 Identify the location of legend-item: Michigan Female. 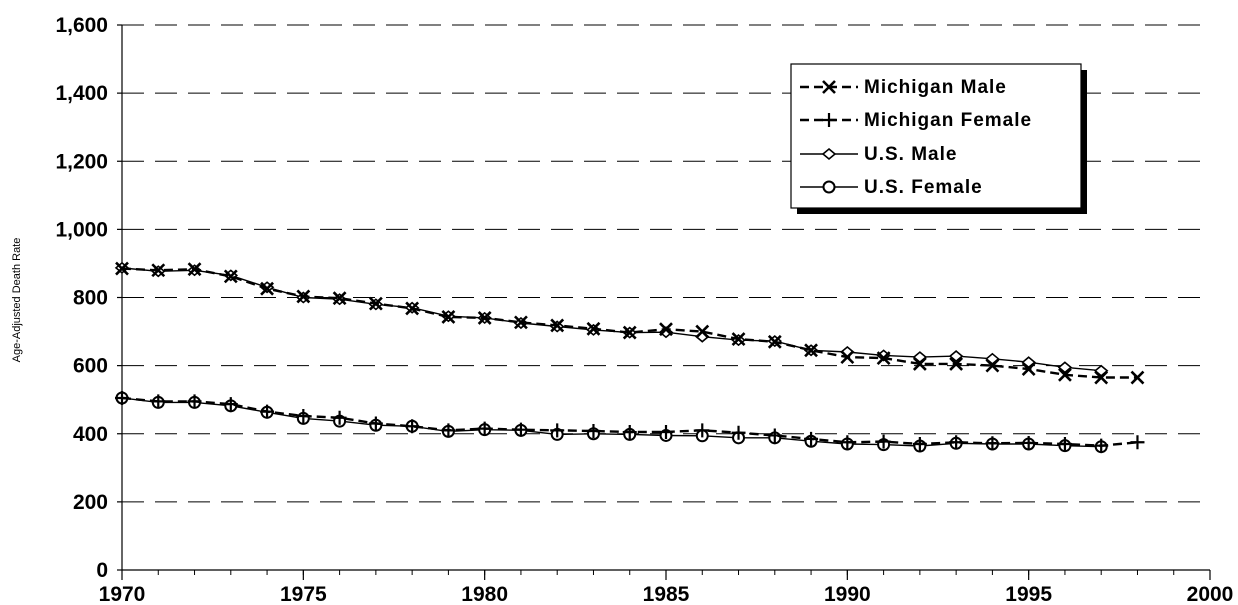
(916, 120).